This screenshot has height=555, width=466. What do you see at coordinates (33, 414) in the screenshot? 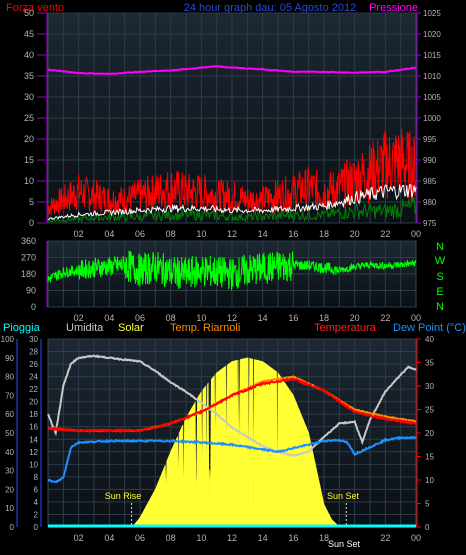
I see `y-tick-label-solar: 18` at bounding box center [33, 414].